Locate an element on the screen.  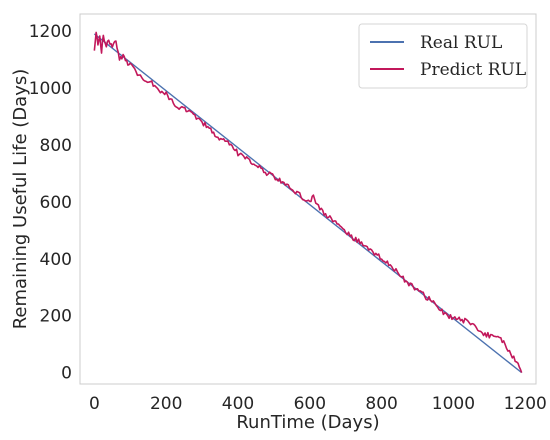
x-tick-label: 800 is located at coordinates (381, 404).